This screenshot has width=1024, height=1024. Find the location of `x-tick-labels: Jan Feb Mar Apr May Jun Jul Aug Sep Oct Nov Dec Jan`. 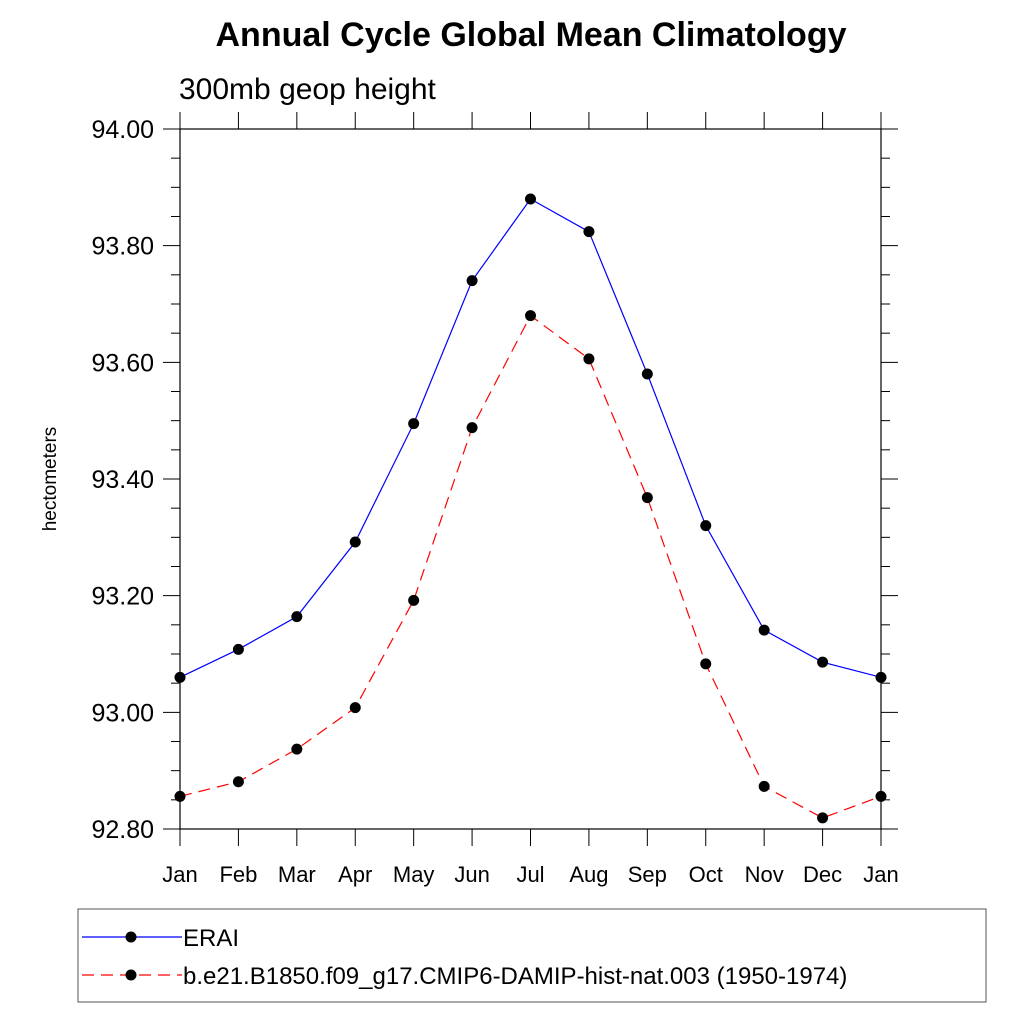

x-tick-labels: Jan Feb Mar Apr May Jun Jul Aug Sep Oct Nov Dec Jan is located at coordinates (530, 874).